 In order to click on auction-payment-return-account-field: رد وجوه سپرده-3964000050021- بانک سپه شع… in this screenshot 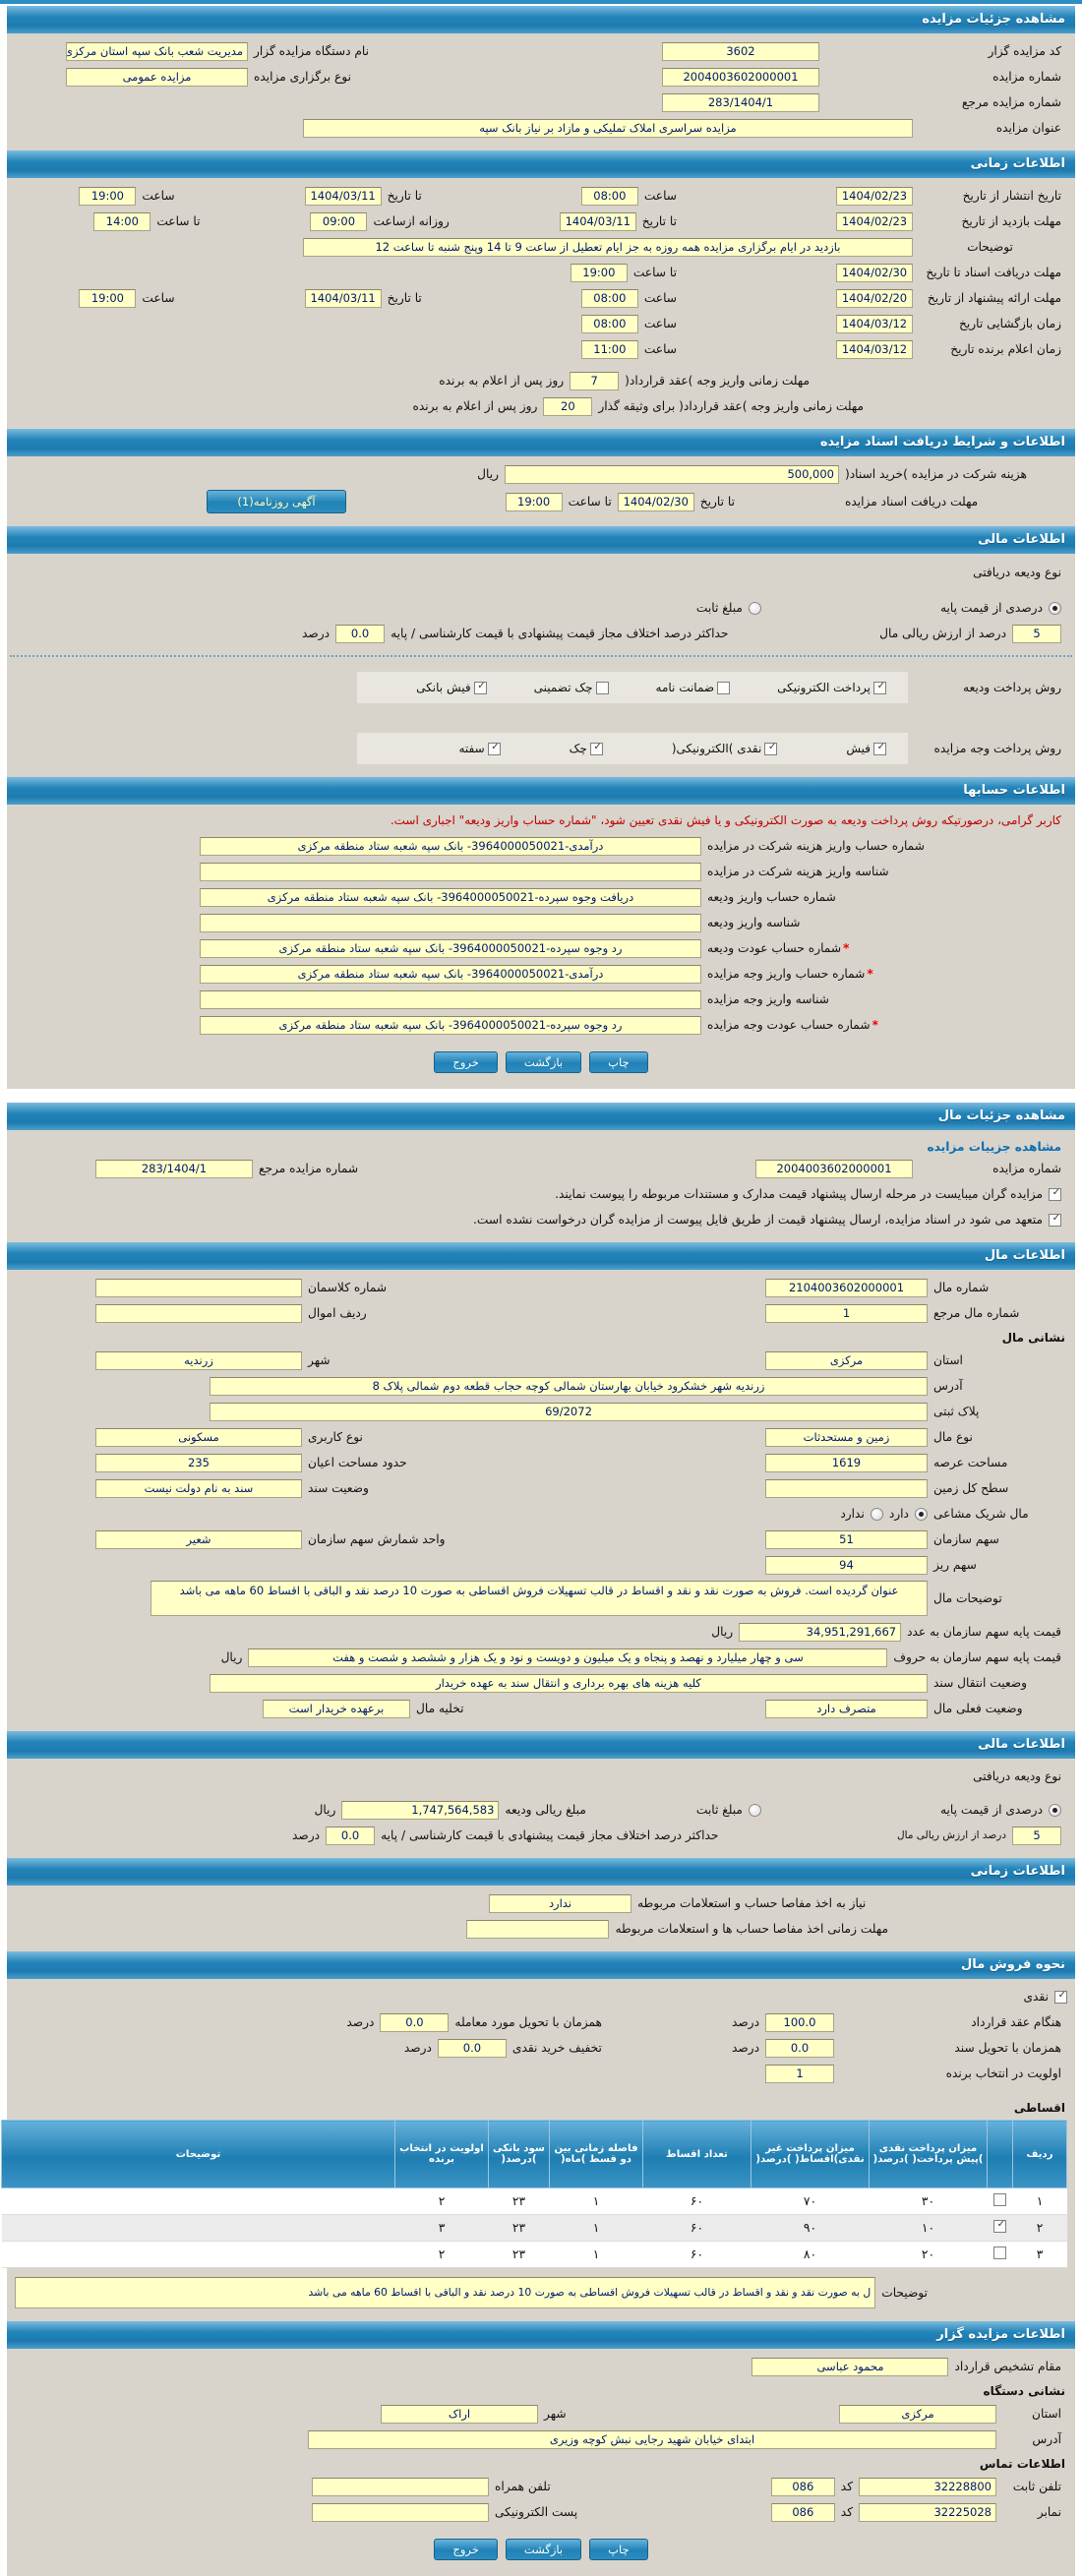, I will do `click(450, 1025)`.